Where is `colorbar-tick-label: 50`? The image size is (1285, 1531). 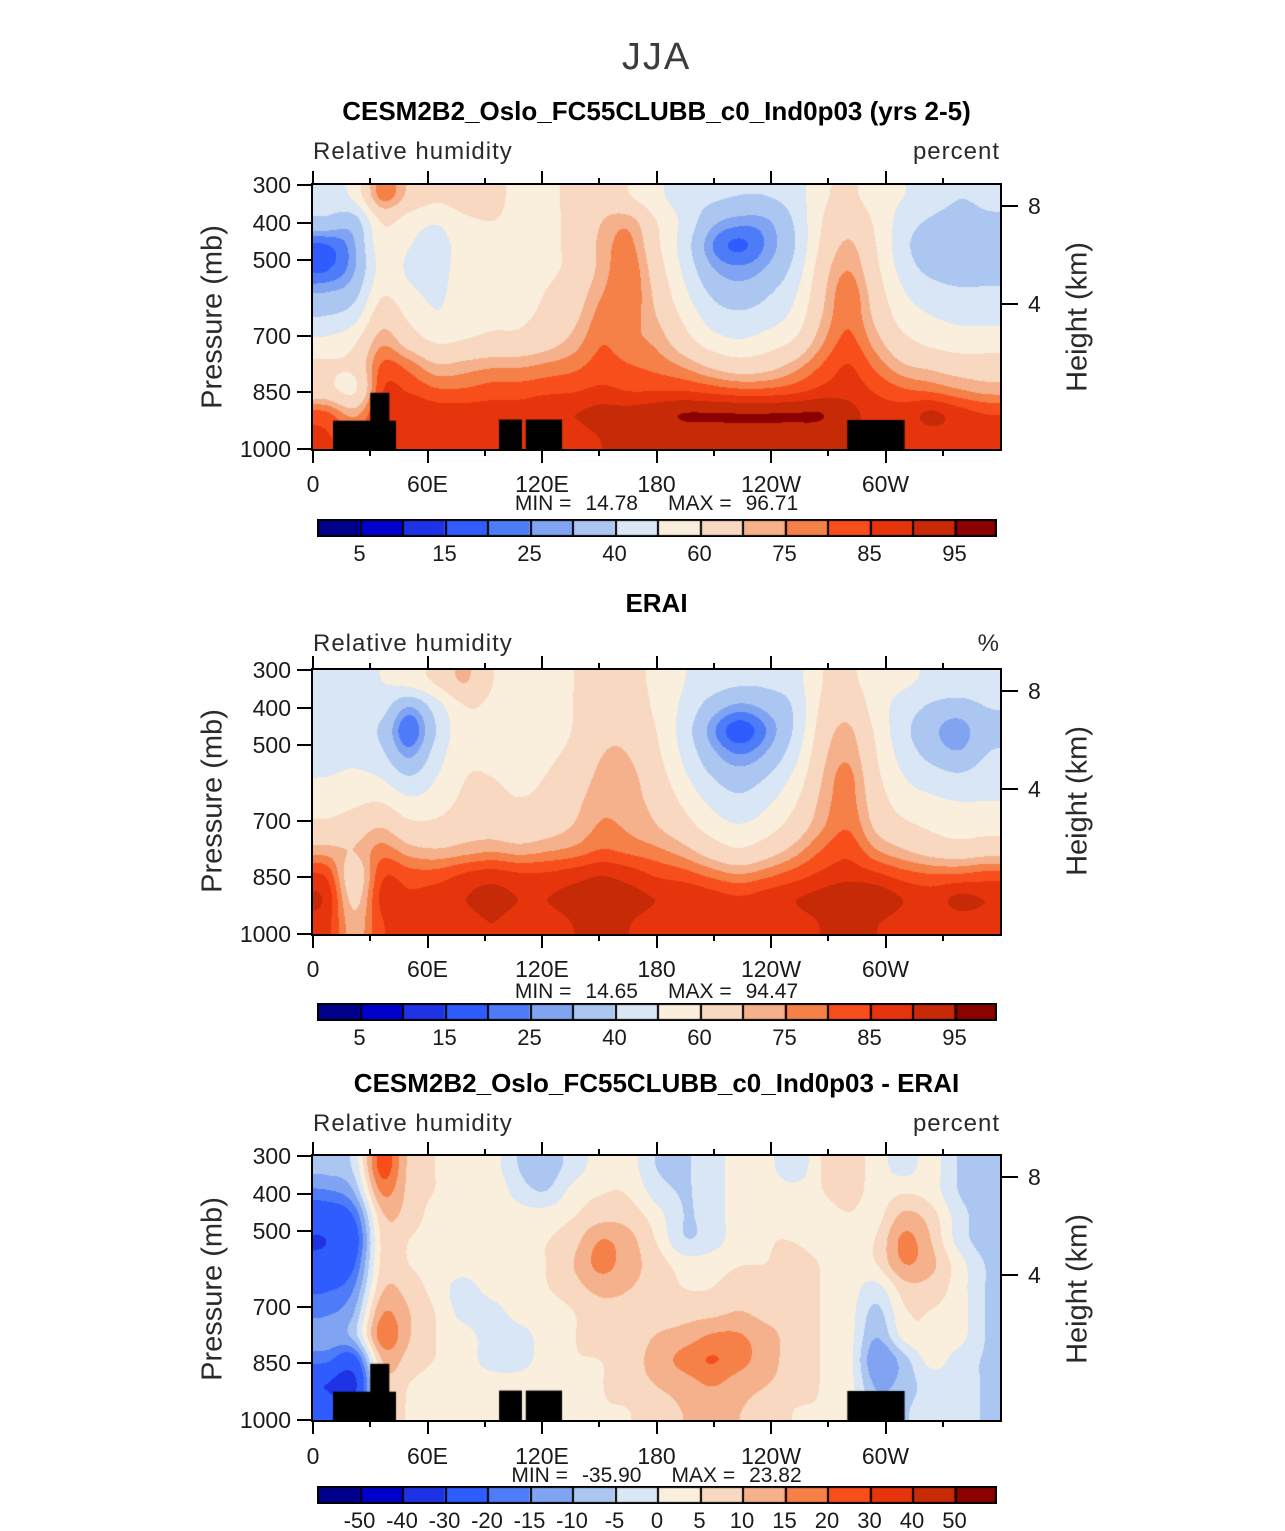 colorbar-tick-label: 50 is located at coordinates (954, 1519).